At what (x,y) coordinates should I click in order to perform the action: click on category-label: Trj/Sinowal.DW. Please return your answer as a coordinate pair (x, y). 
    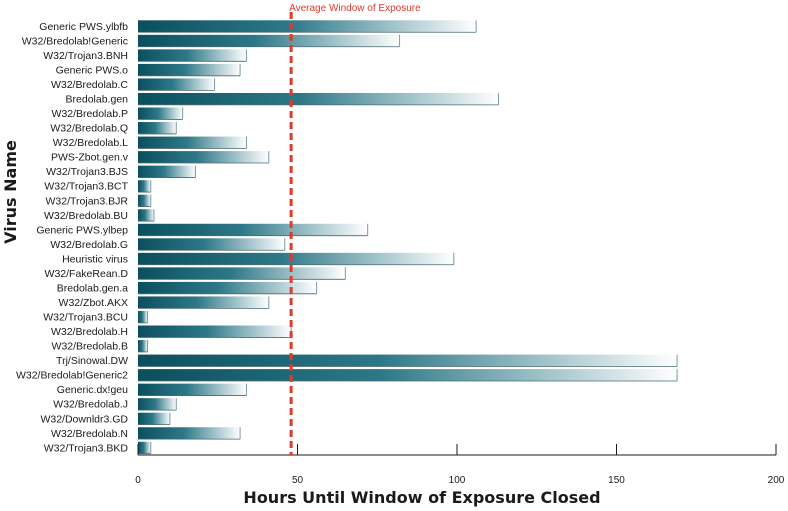
    Looking at the image, I should click on (92, 361).